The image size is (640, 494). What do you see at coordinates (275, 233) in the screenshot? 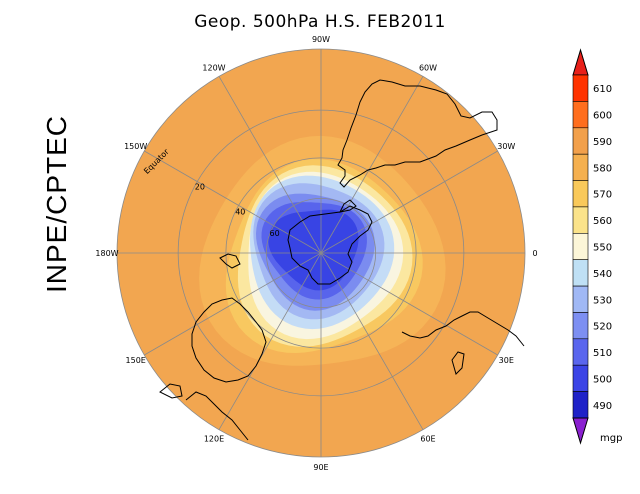
I see `latitude-label: 60` at bounding box center [275, 233].